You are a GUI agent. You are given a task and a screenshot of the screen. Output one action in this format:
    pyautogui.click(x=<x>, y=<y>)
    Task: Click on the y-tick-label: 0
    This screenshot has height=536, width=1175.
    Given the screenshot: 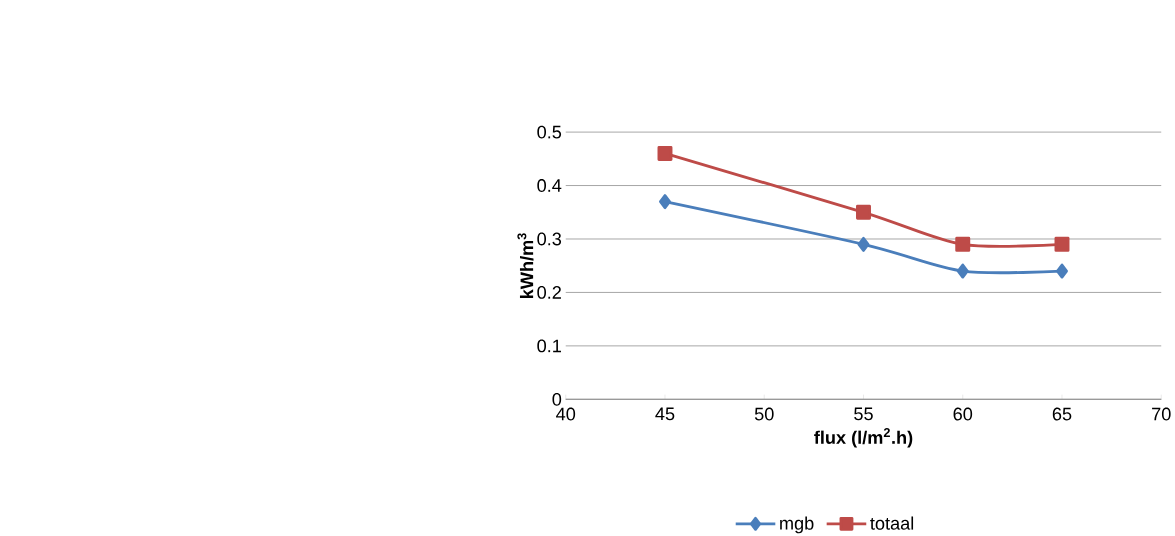 What is the action you would take?
    pyautogui.click(x=557, y=399)
    